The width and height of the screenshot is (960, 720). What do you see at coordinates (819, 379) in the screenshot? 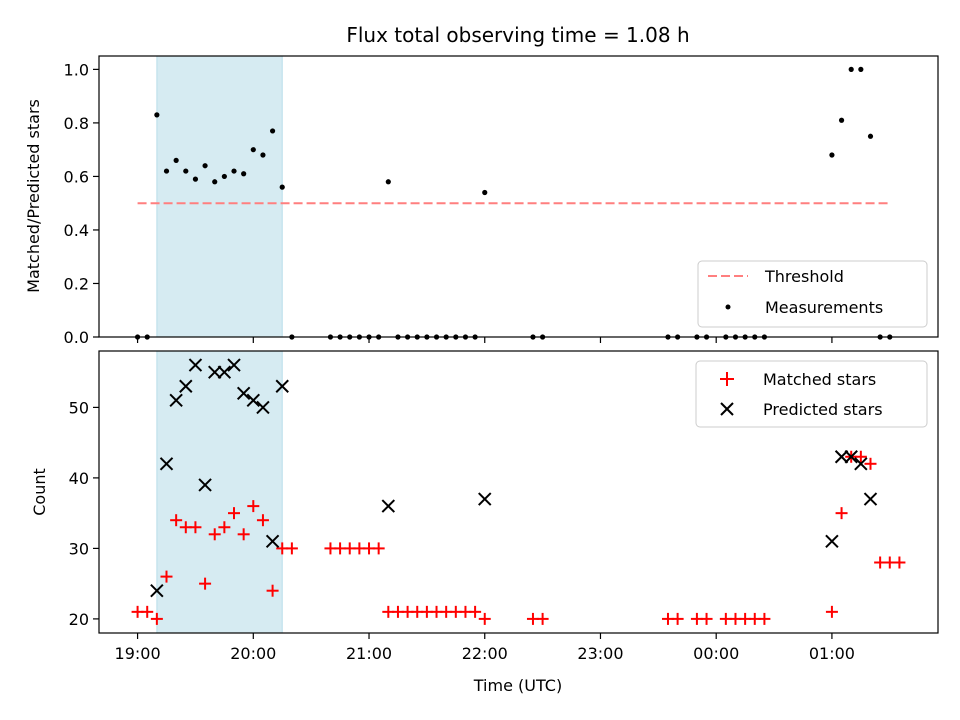
I see `legend-matched-label: Matched stars` at bounding box center [819, 379].